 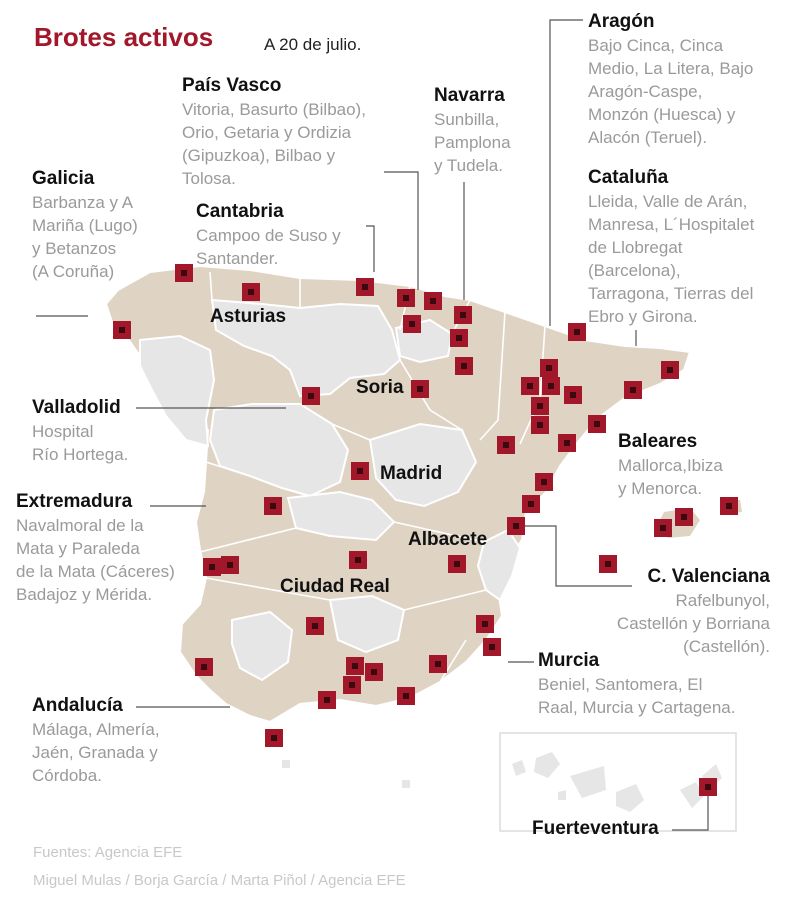 What do you see at coordinates (628, 177) in the screenshot?
I see `region-name: Cataluña` at bounding box center [628, 177].